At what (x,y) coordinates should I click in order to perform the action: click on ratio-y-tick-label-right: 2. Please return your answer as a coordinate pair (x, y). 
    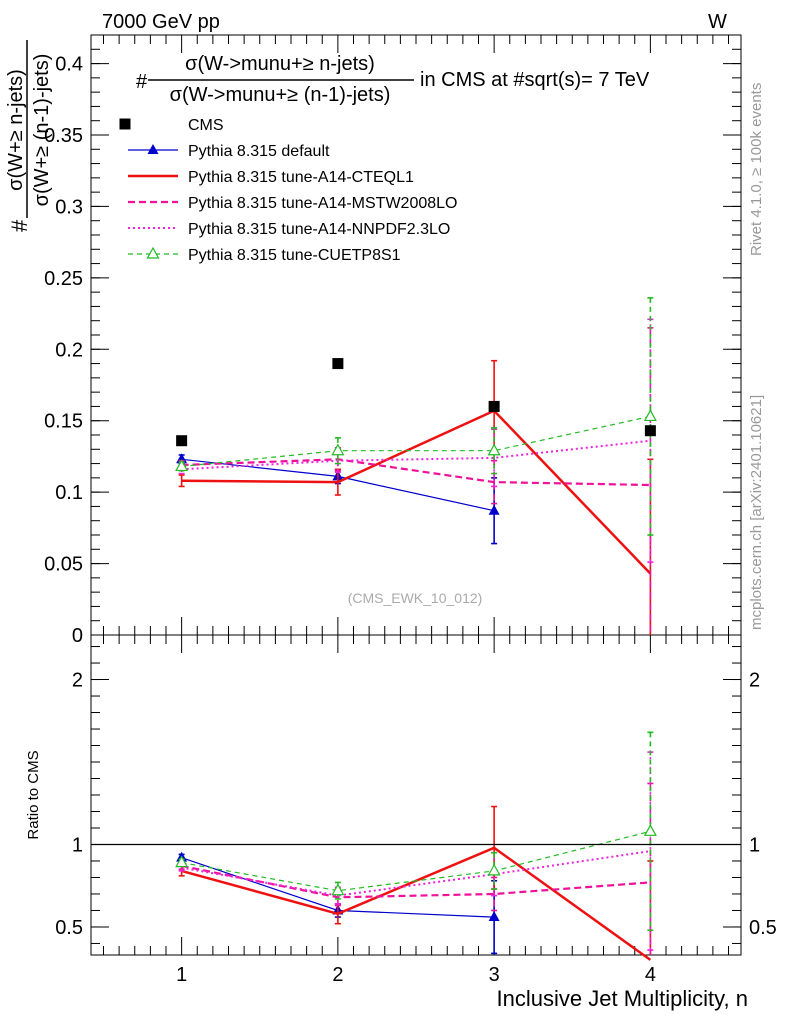
    Looking at the image, I should click on (754, 681).